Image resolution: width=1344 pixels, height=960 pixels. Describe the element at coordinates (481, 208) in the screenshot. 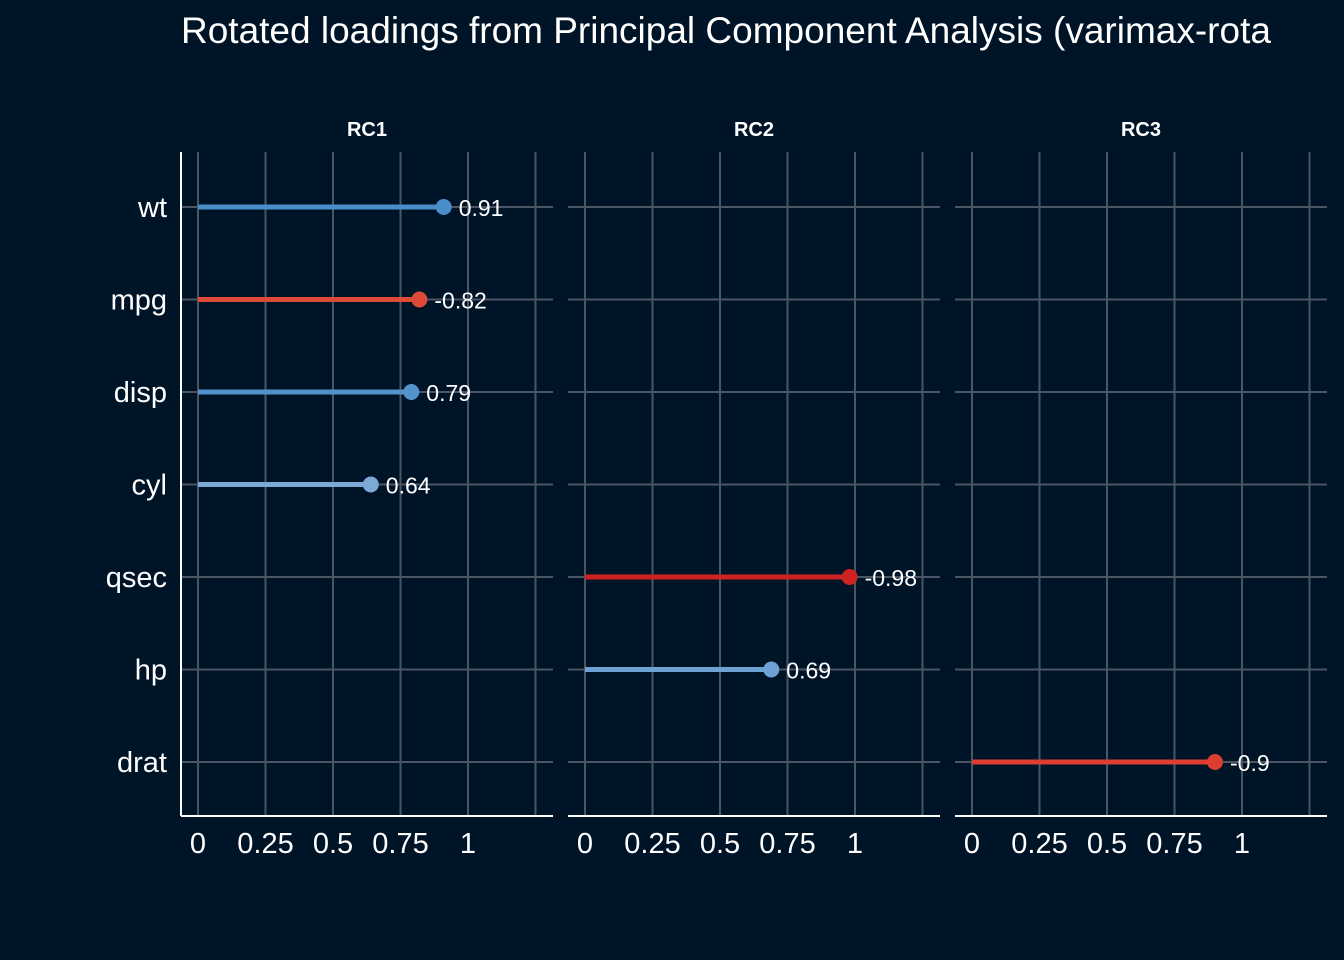

I see `data-label: 0.91` at that location.